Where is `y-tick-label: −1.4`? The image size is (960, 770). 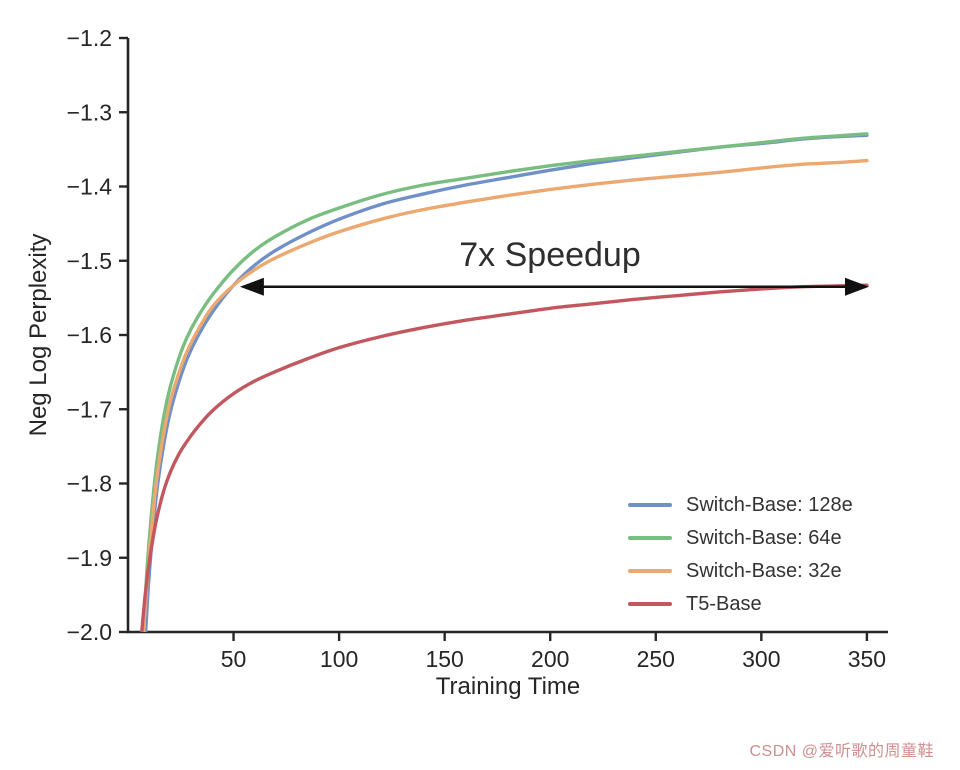 y-tick-label: −1.4 is located at coordinates (90, 187).